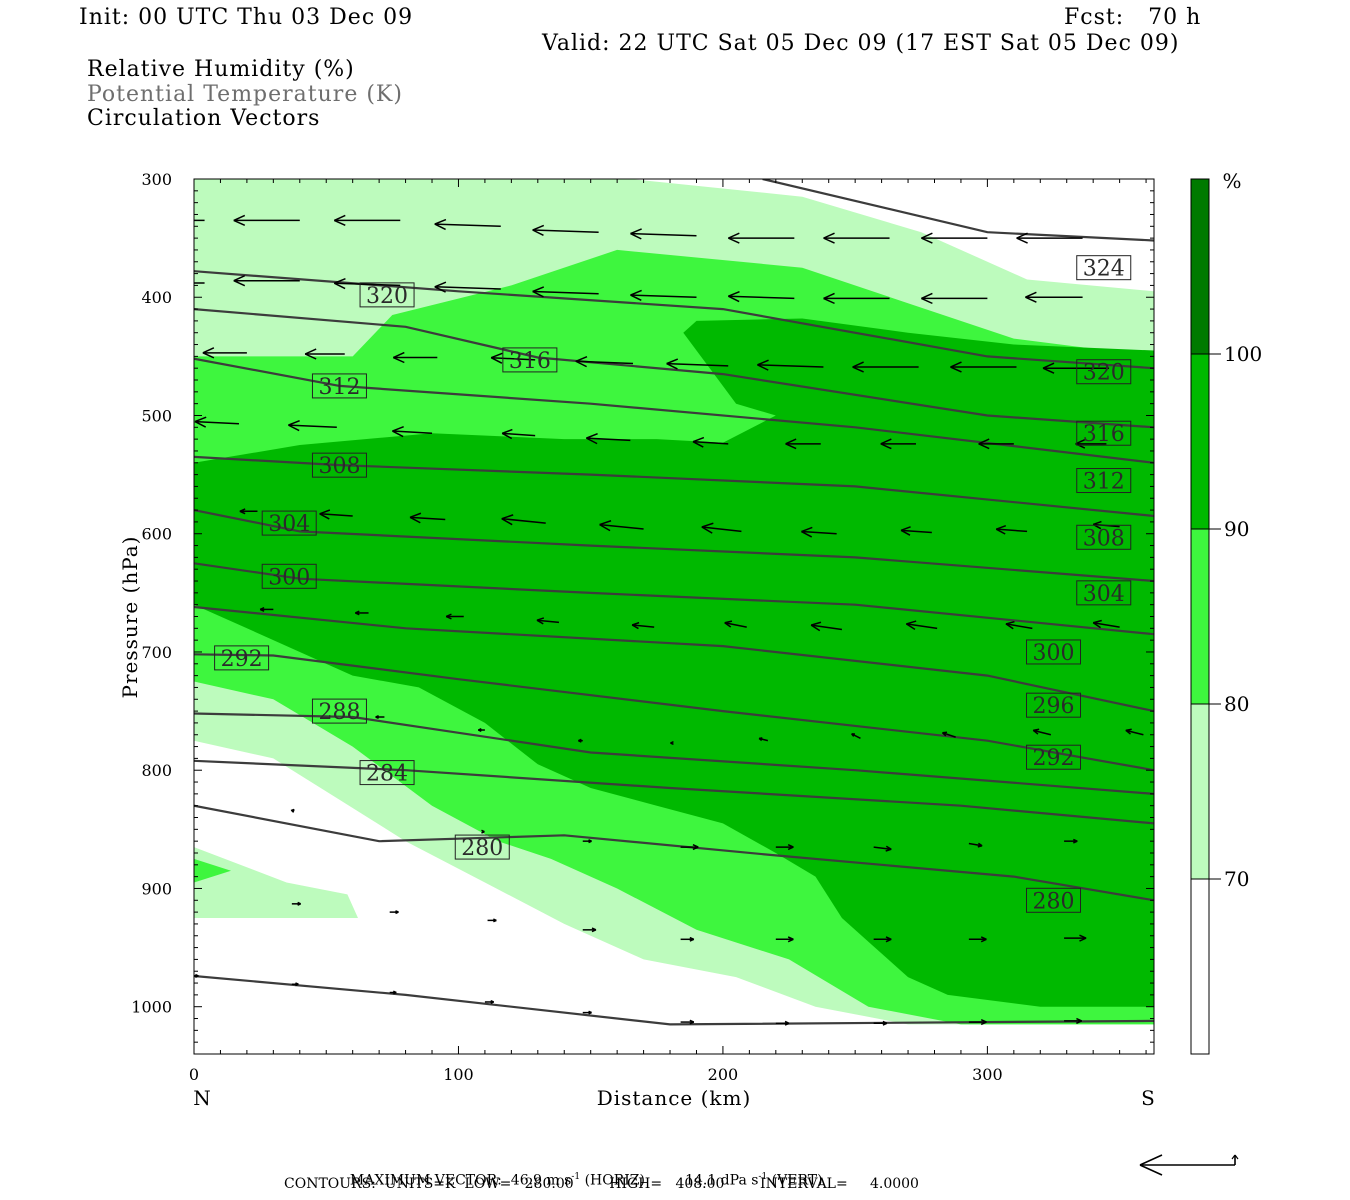 Image resolution: width=1350 pixels, height=1200 pixels. What do you see at coordinates (763, 1177) in the screenshot?
I see `vert-exponent: -1` at bounding box center [763, 1177].